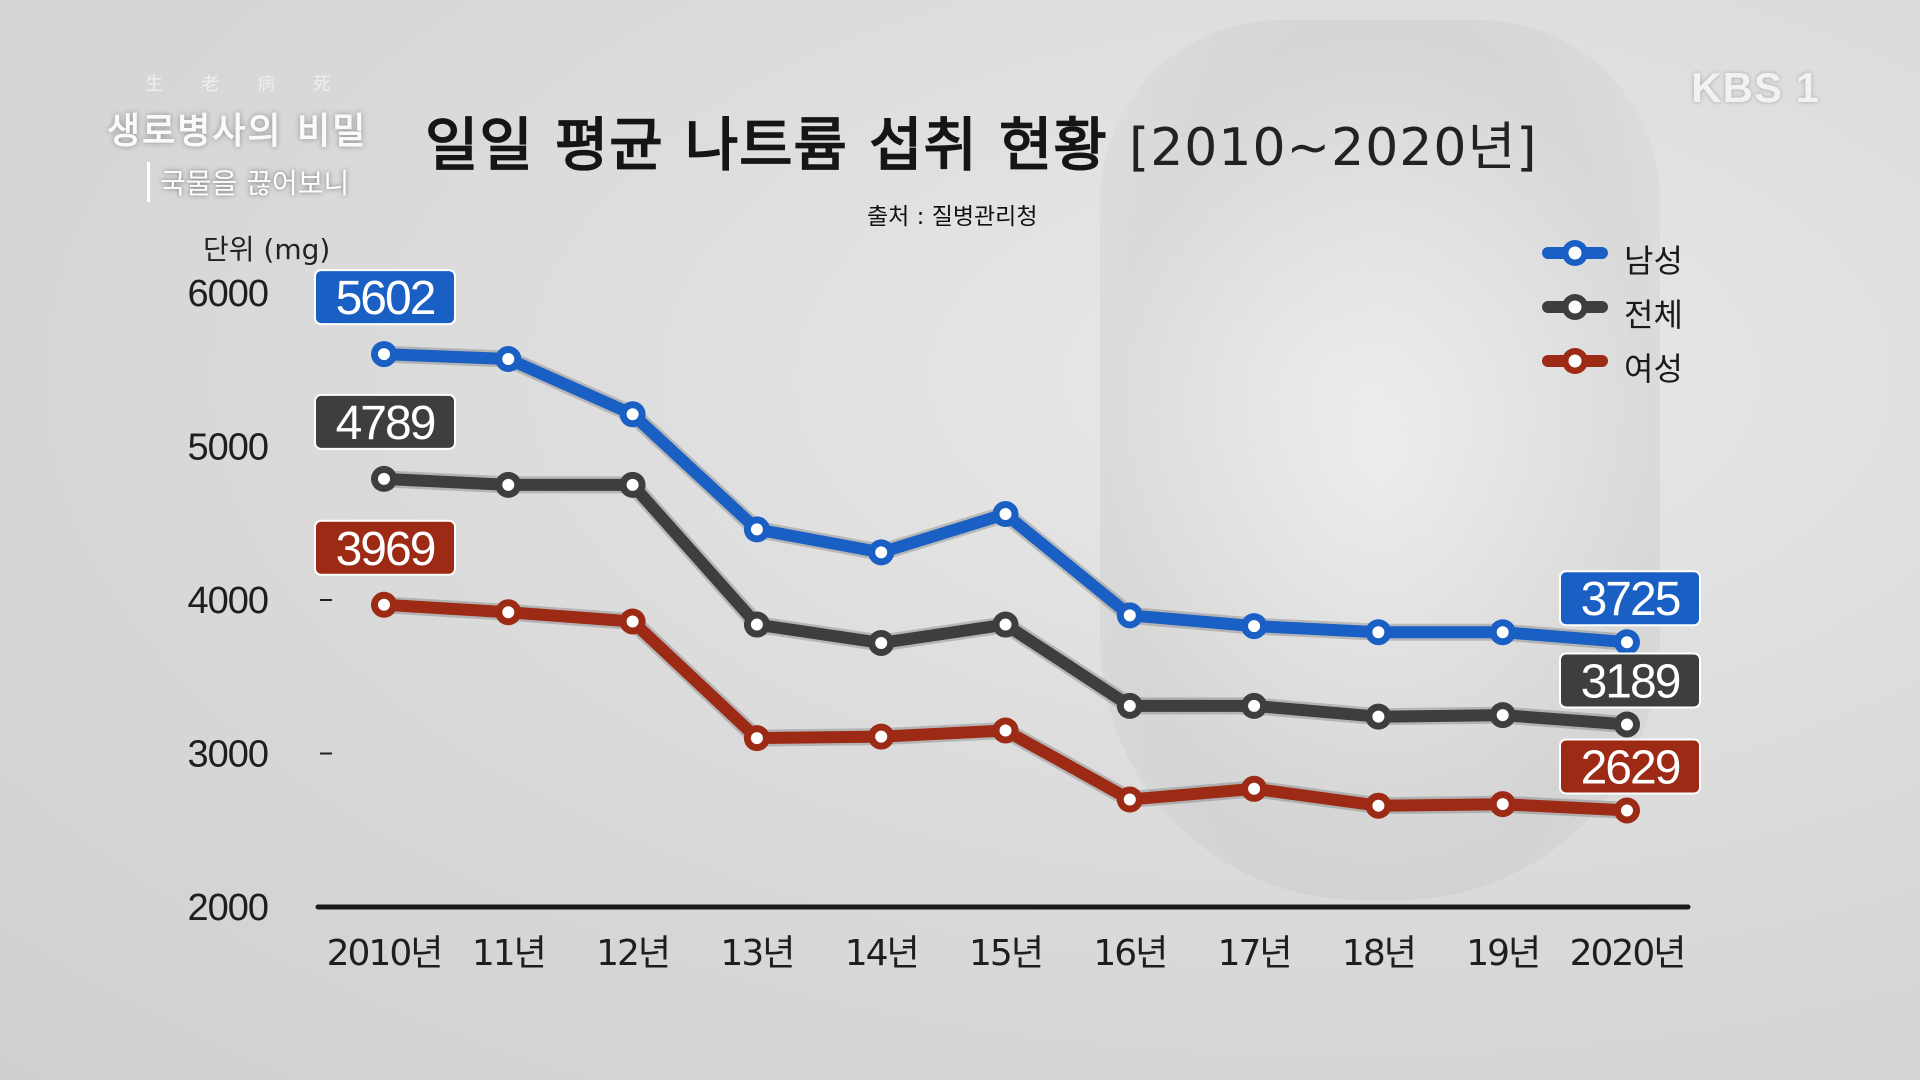 Image resolution: width=1920 pixels, height=1080 pixels. What do you see at coordinates (766, 145) in the screenshot?
I see `chart-title-main: 일일 평균 나트륨 섭취 현황` at bounding box center [766, 145].